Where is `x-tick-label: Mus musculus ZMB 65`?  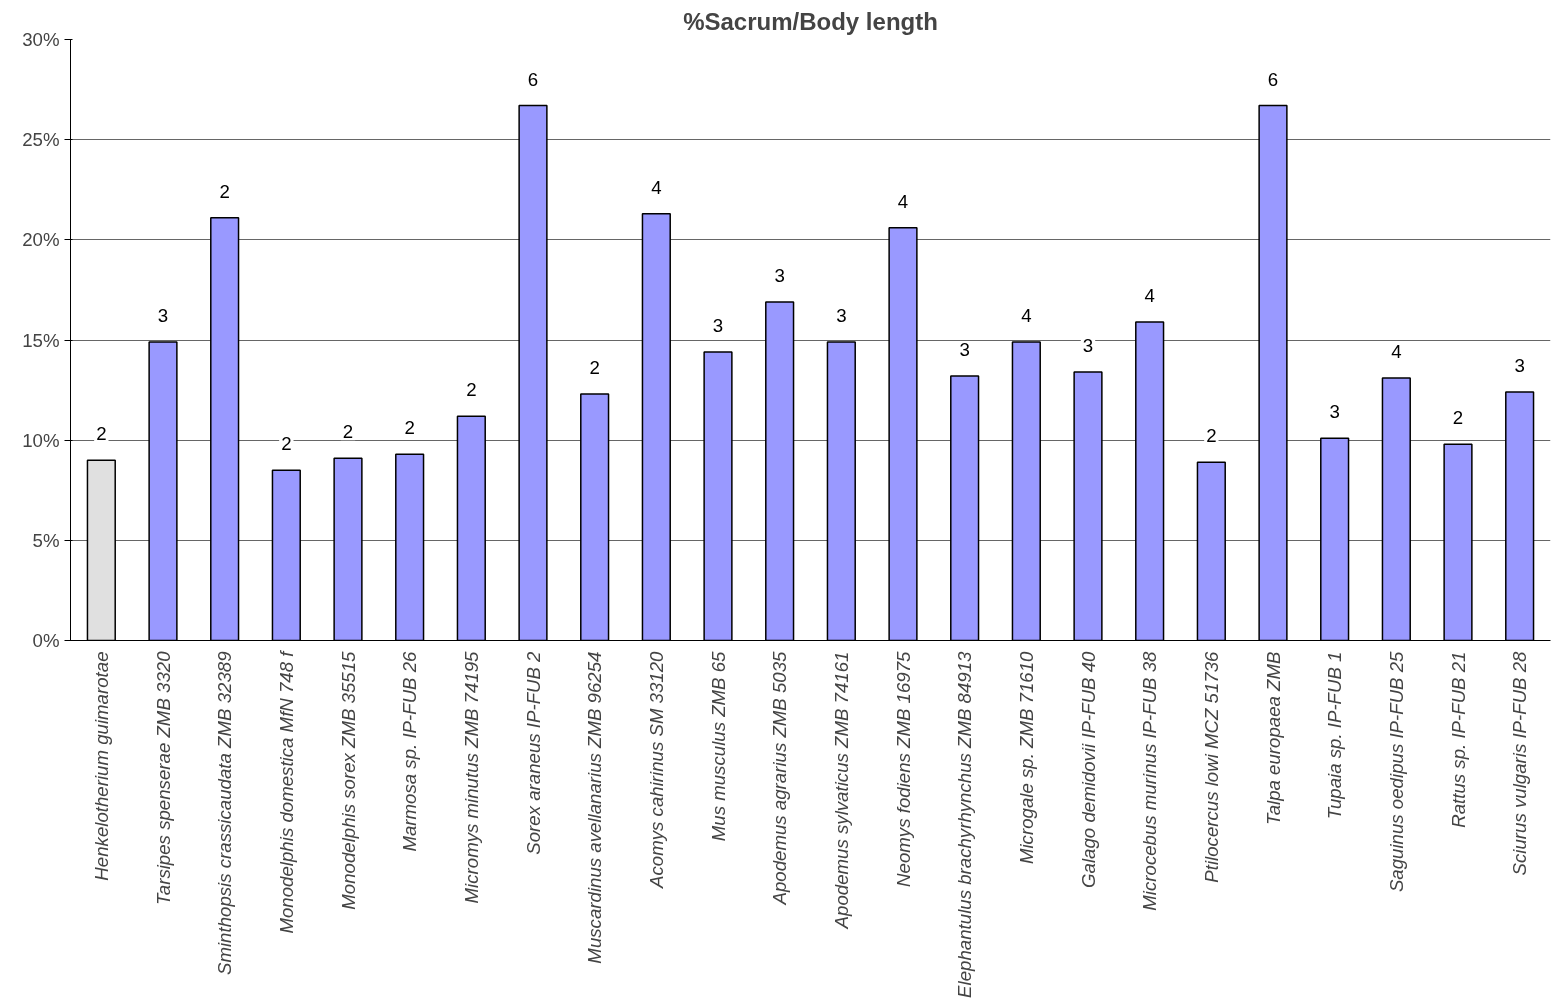 x-tick-label: Mus musculus ZMB 65 is located at coordinates (718, 746).